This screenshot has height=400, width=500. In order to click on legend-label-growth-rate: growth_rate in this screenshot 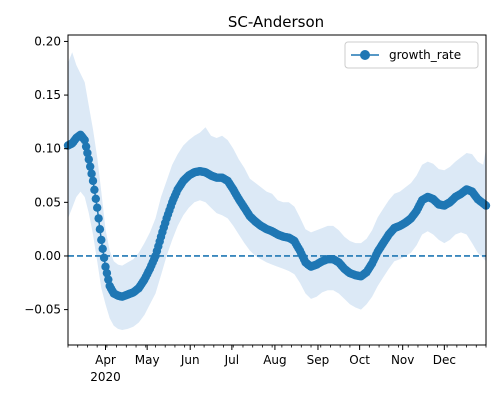, I will do `click(425, 55)`.